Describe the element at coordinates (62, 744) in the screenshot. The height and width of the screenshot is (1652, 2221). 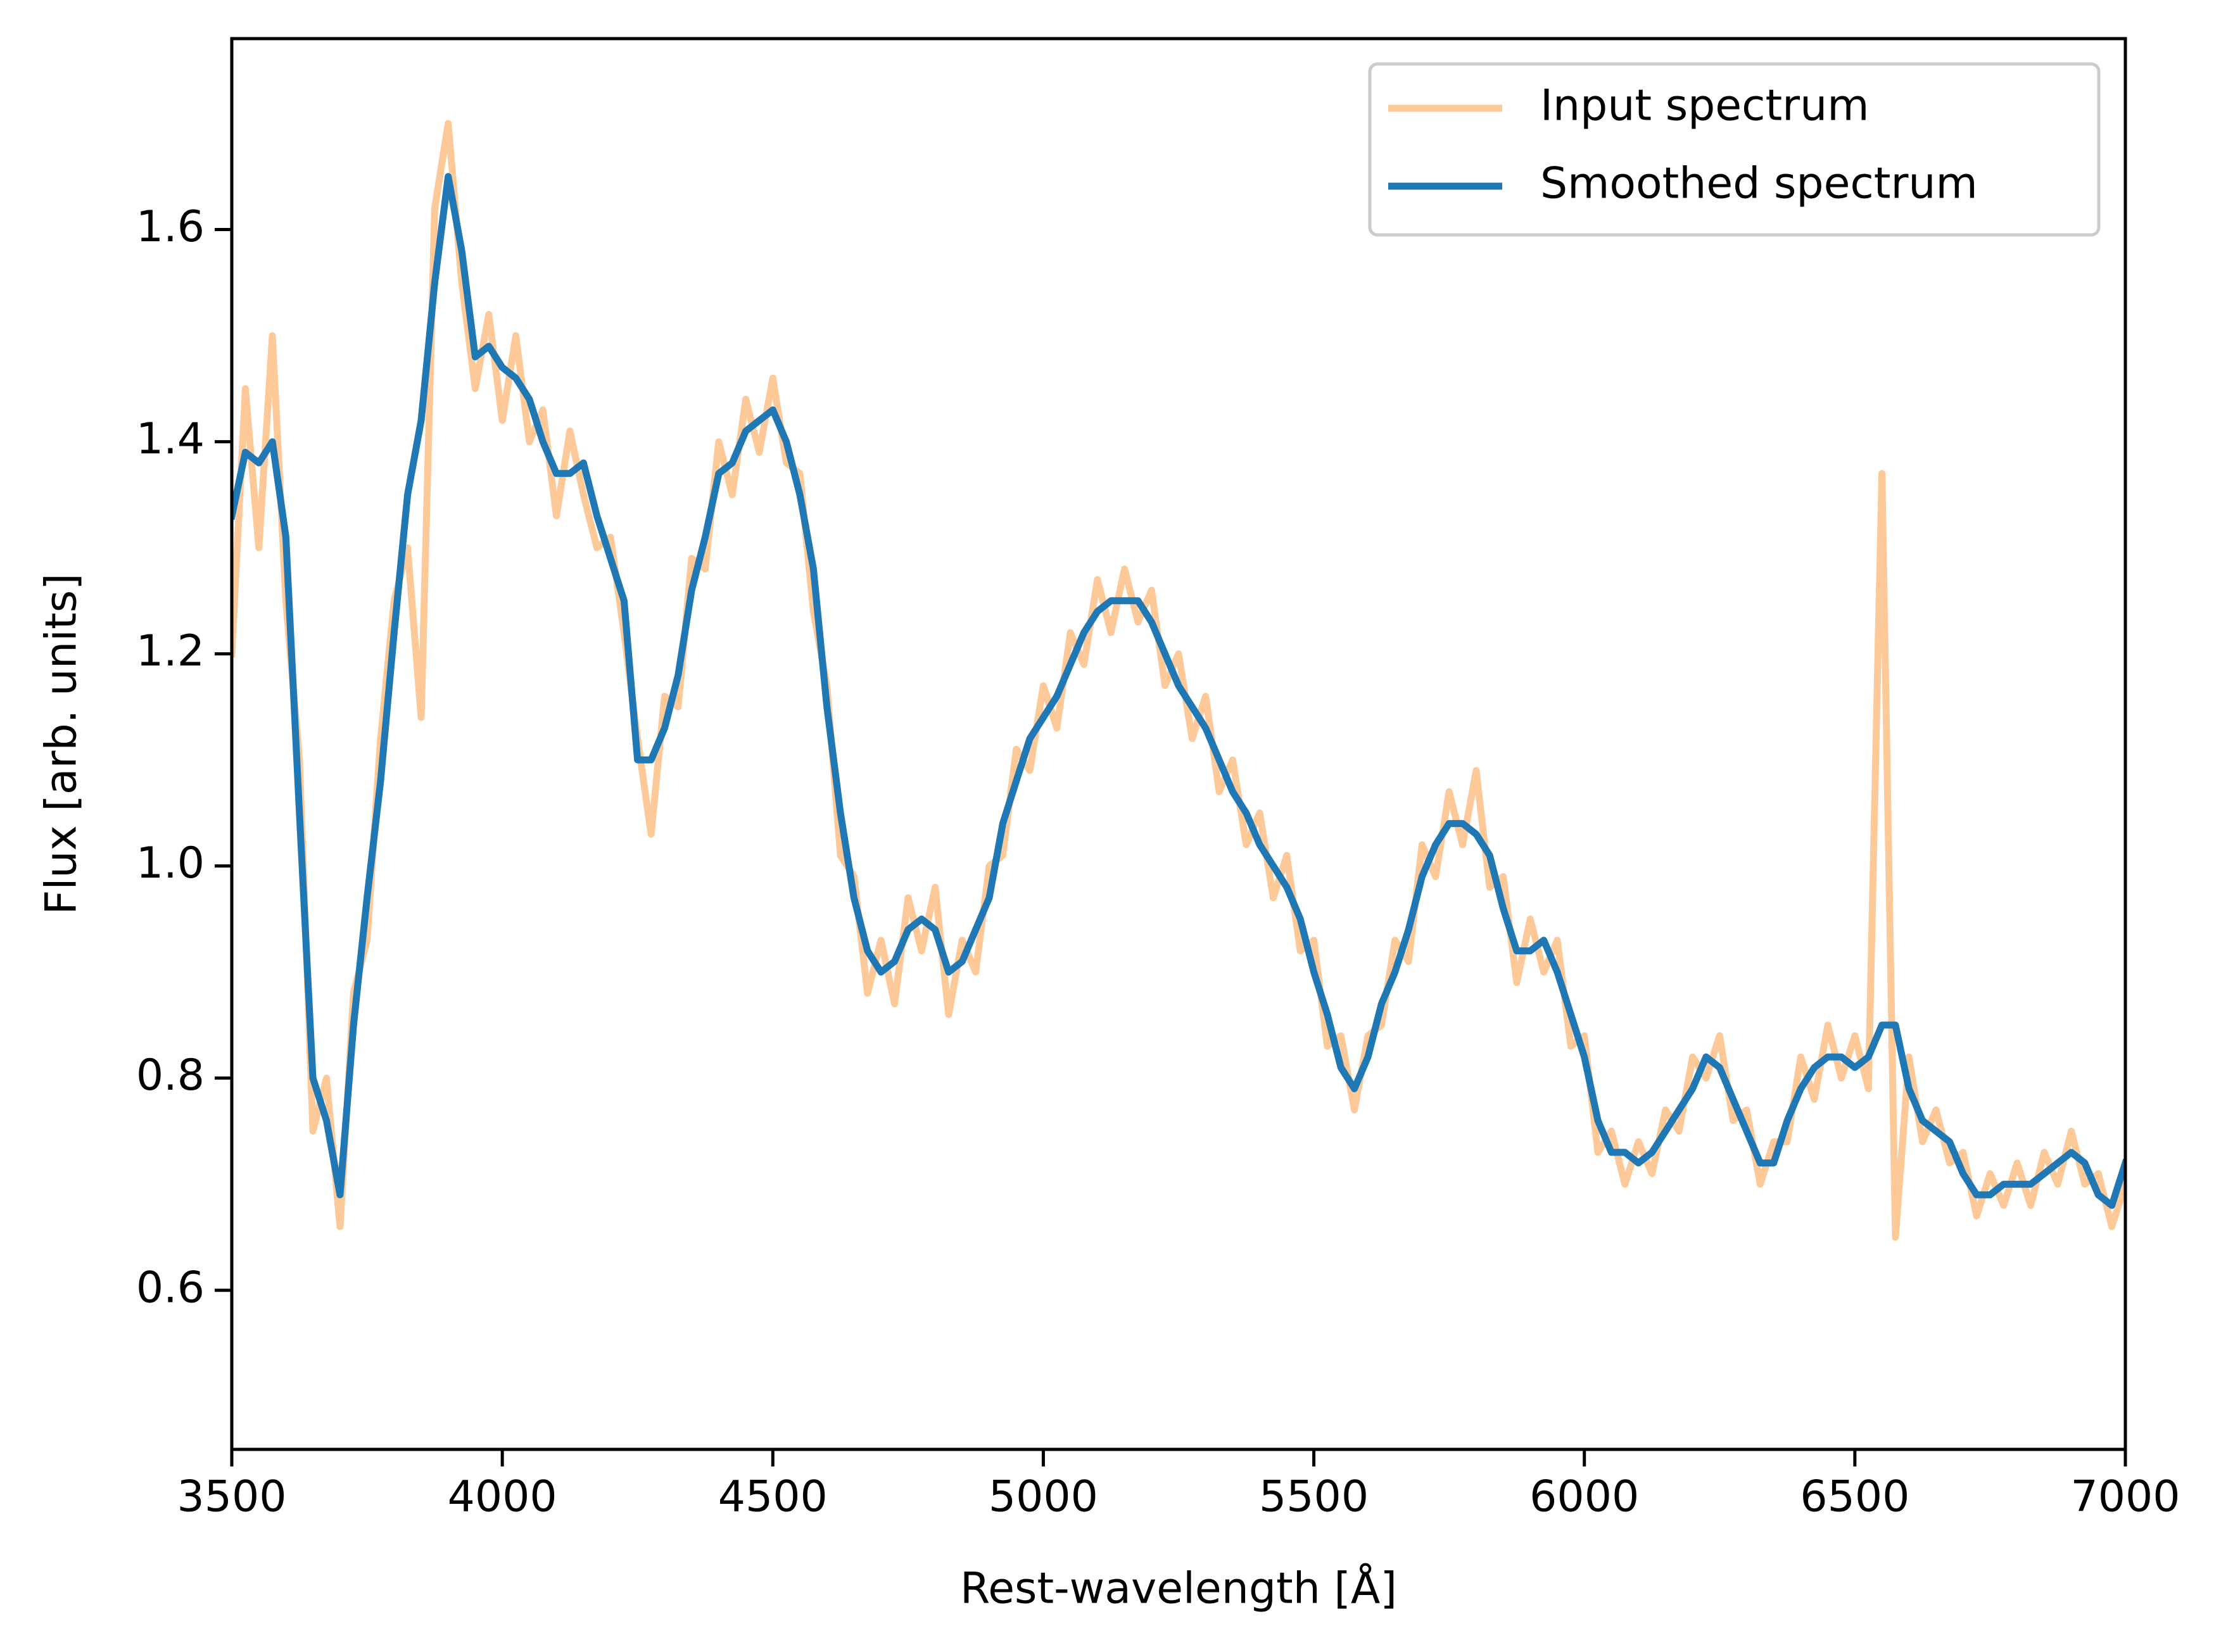
I see `y-axis-label: Flux [arb. units]` at that location.